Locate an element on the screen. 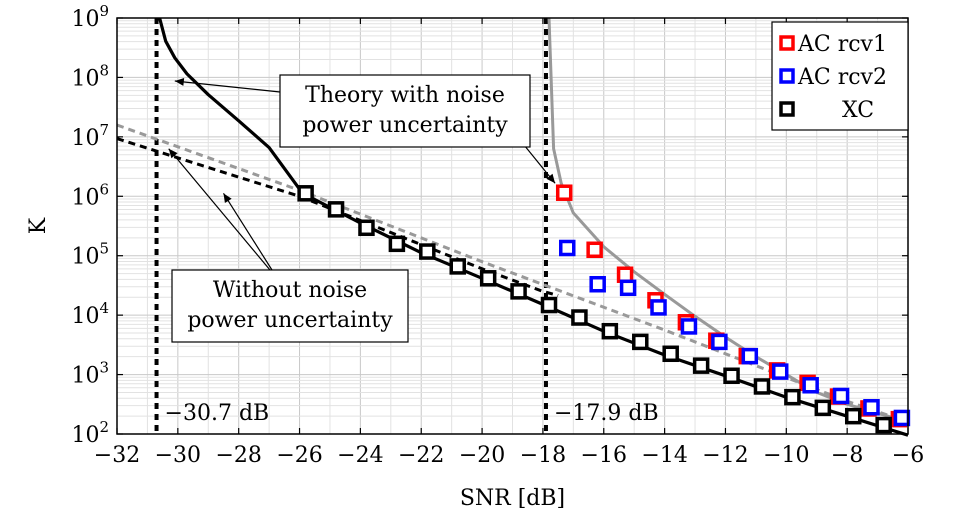  y-tick-label: 10⁵ is located at coordinates (90, 255).